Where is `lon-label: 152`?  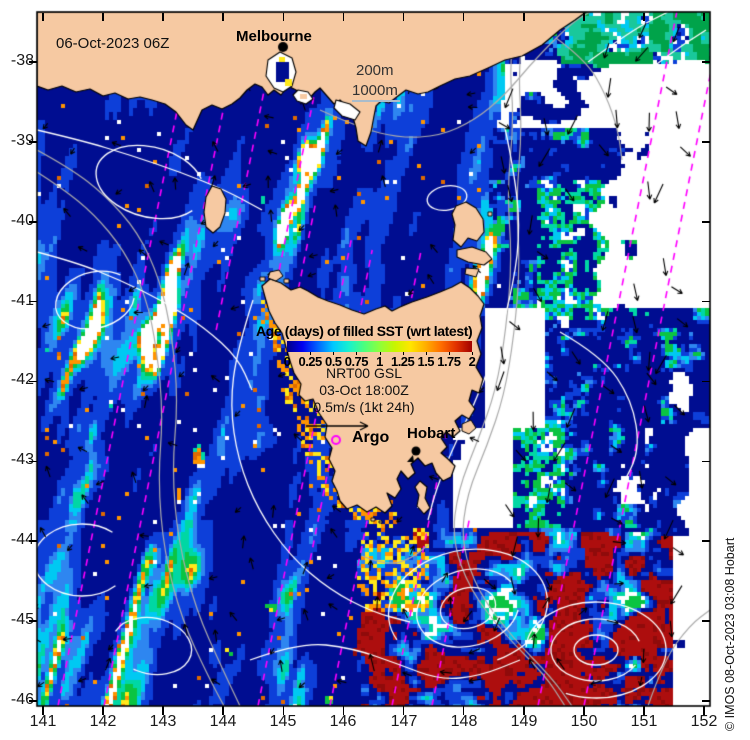
lon-label: 152 is located at coordinates (704, 721).